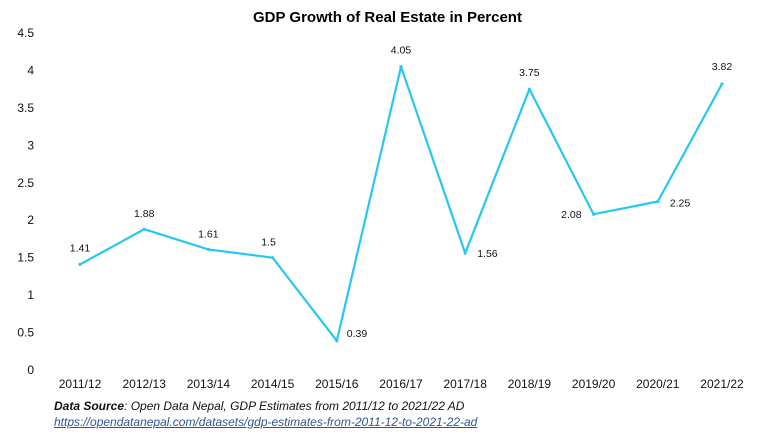  What do you see at coordinates (80, 248) in the screenshot?
I see `data-label: 1.41` at bounding box center [80, 248].